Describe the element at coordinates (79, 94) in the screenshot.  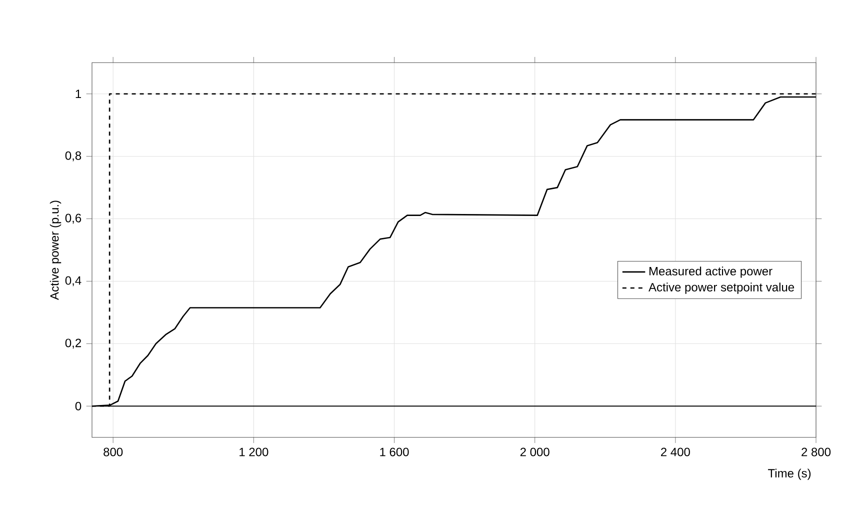
I see `y-tick-label: 1` at that location.